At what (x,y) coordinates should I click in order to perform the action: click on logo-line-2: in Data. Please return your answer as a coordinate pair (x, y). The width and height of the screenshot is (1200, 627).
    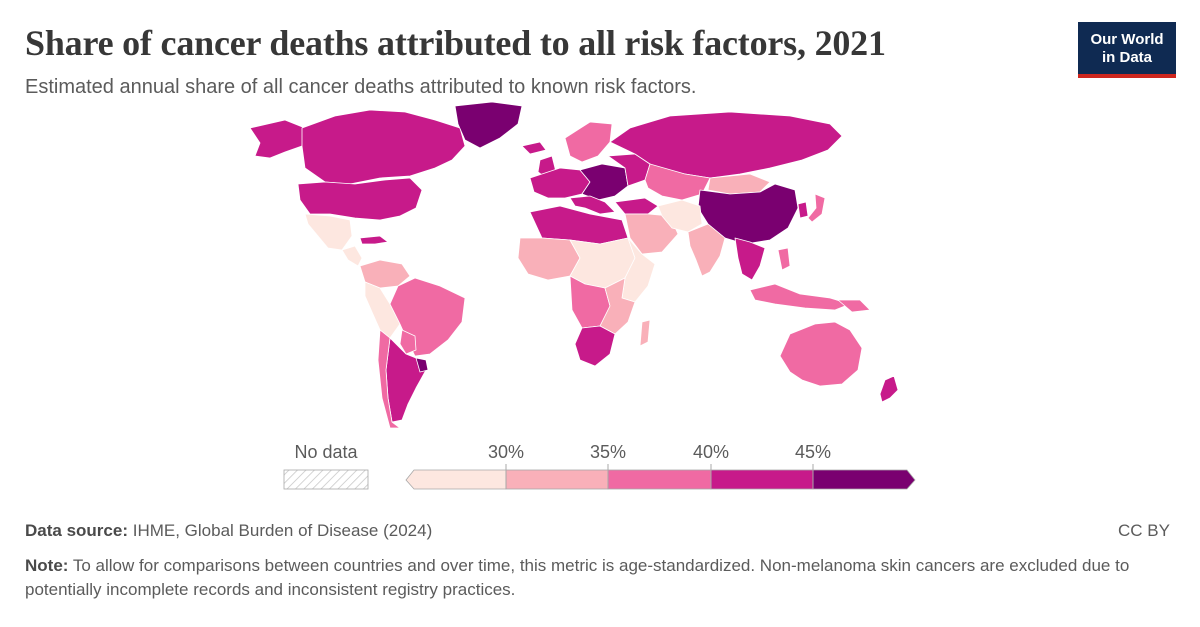
    Looking at the image, I should click on (1126, 57).